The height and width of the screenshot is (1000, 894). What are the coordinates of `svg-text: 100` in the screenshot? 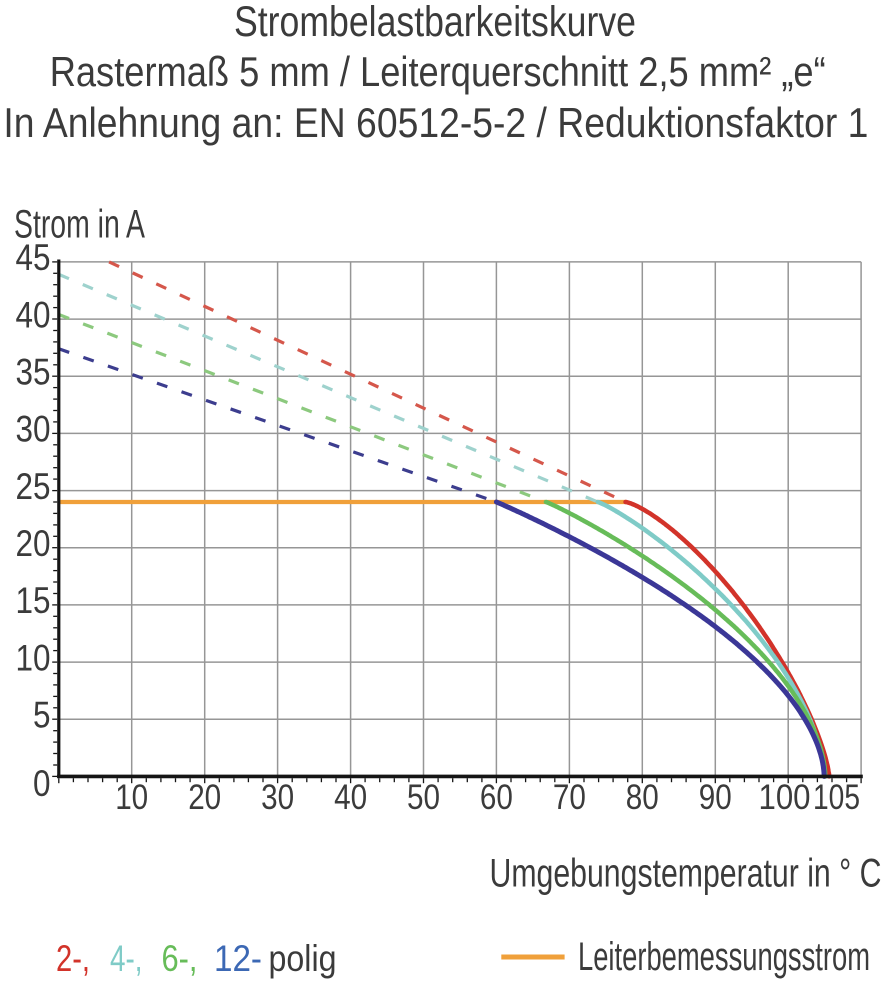 It's located at (785, 797).